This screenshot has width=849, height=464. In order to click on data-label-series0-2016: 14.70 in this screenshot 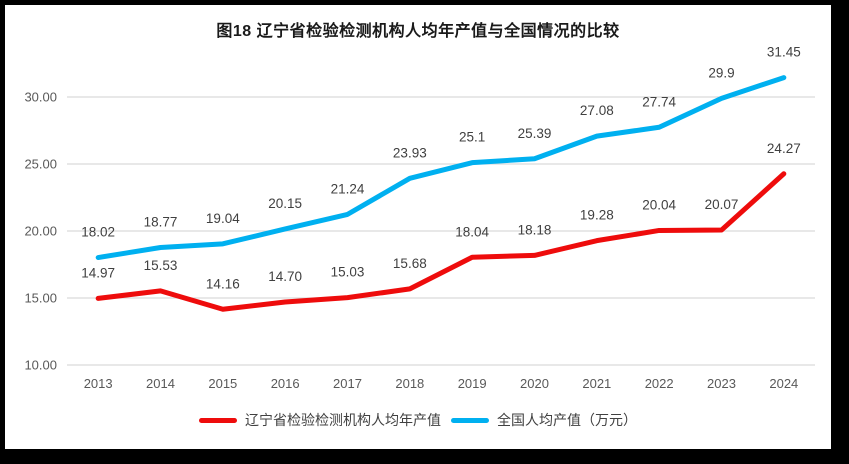, I will do `click(285, 276)`.